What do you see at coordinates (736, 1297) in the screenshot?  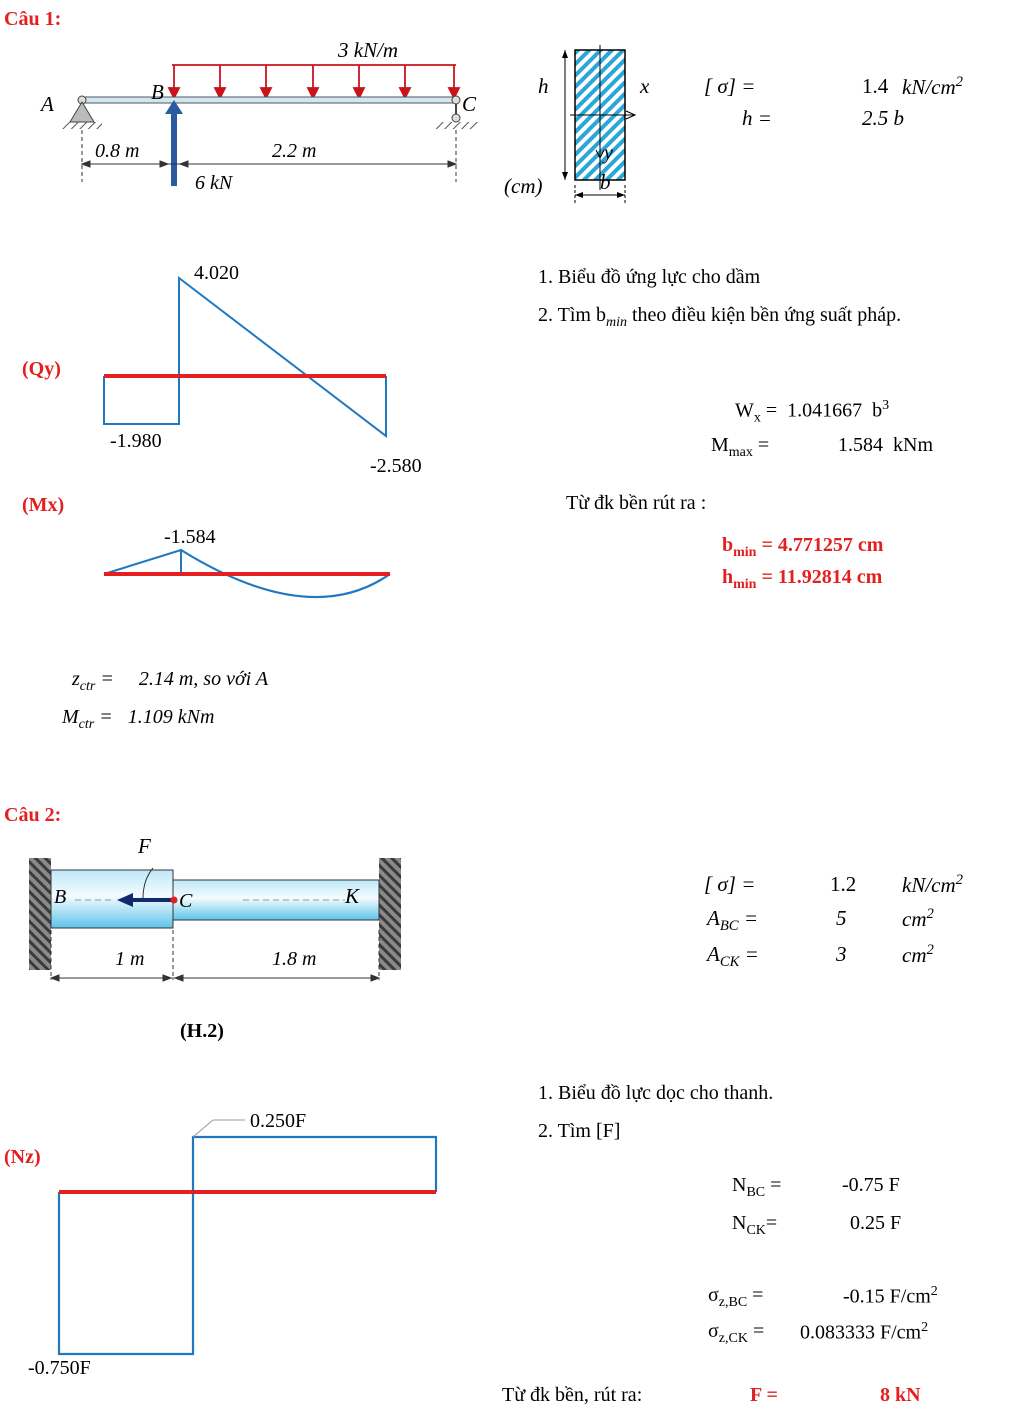 I see `sbc-label: σz,BC =` at bounding box center [736, 1297].